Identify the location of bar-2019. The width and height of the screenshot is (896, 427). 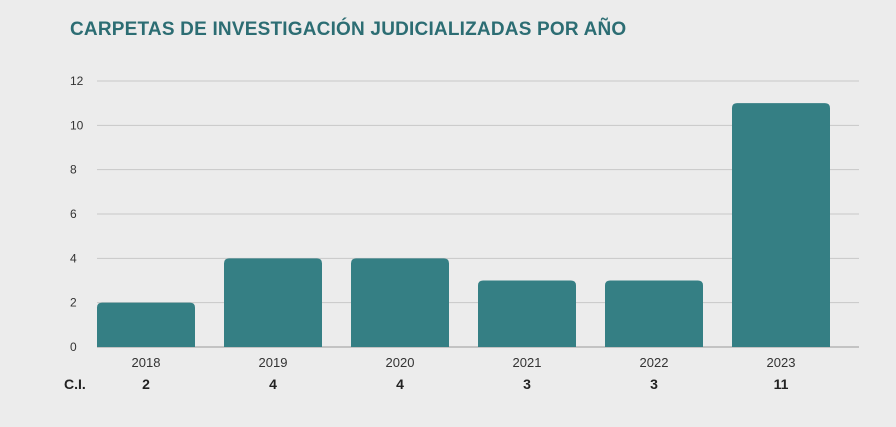
(273, 302).